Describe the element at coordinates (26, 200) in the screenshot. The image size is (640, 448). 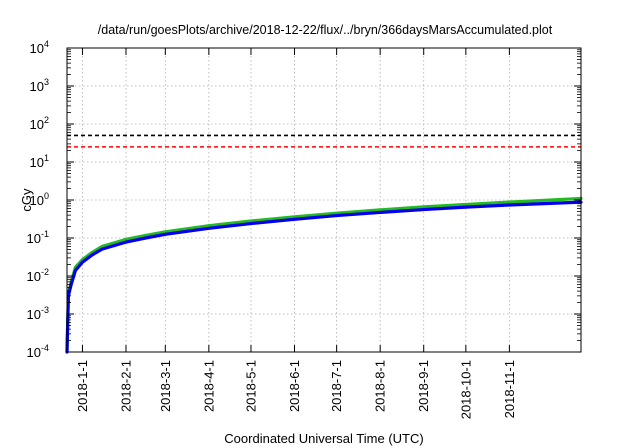
I see `y-axis-label: cGy` at that location.